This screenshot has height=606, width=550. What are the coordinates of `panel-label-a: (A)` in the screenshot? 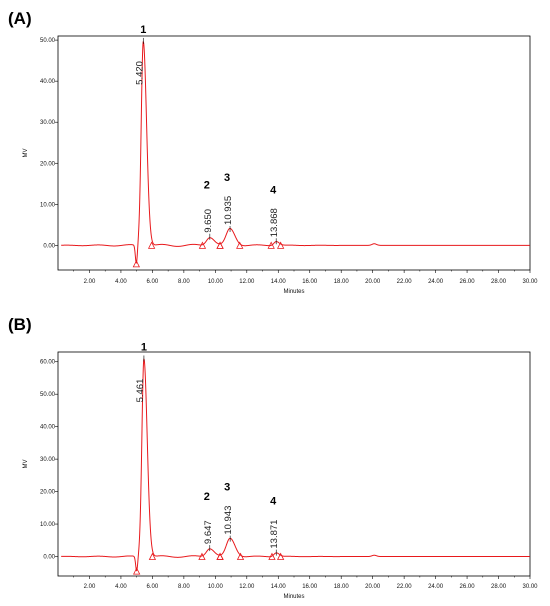 It's located at (20, 18).